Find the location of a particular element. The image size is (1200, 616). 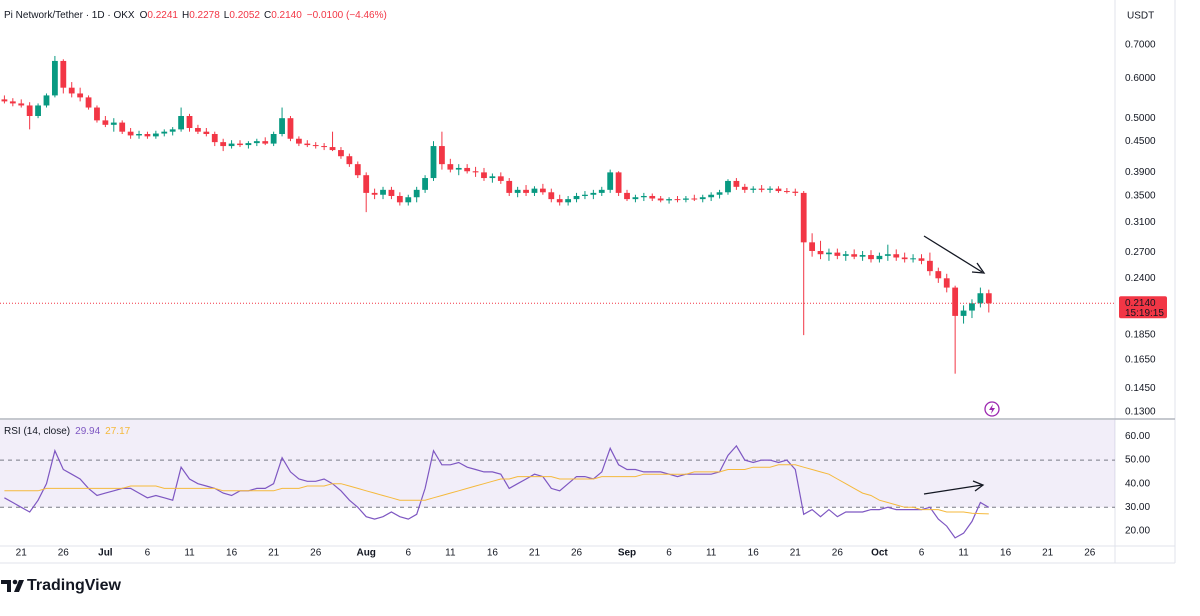

arrow-head is located at coordinates (978, 268).